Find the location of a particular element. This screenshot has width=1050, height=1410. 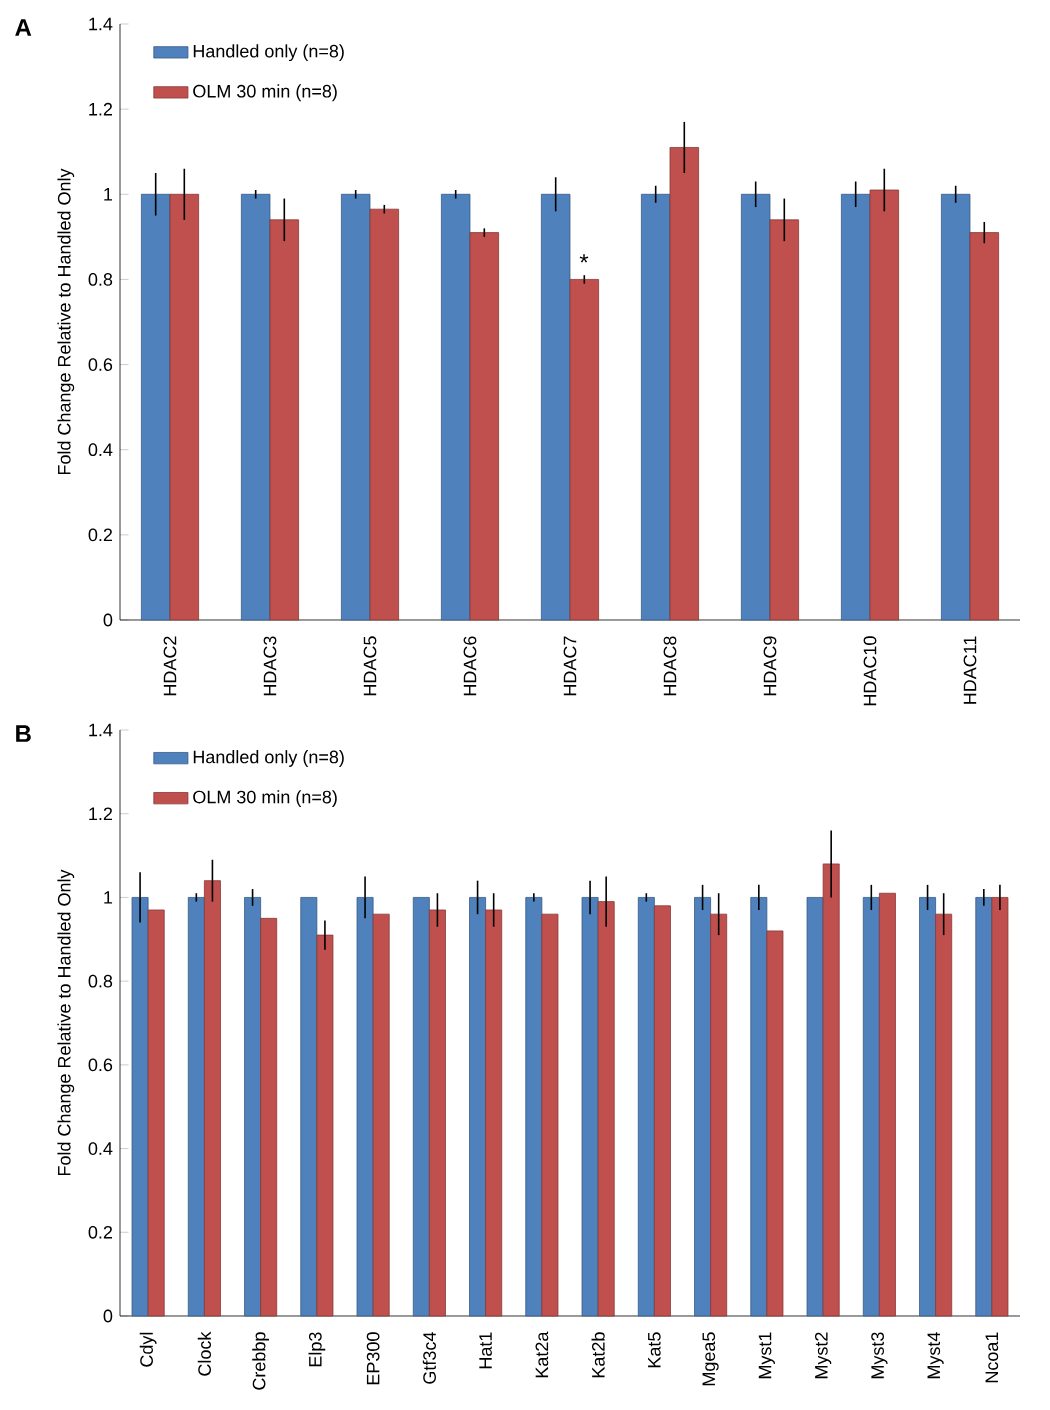

x-tick-label: HDAC3 is located at coordinates (270, 666).